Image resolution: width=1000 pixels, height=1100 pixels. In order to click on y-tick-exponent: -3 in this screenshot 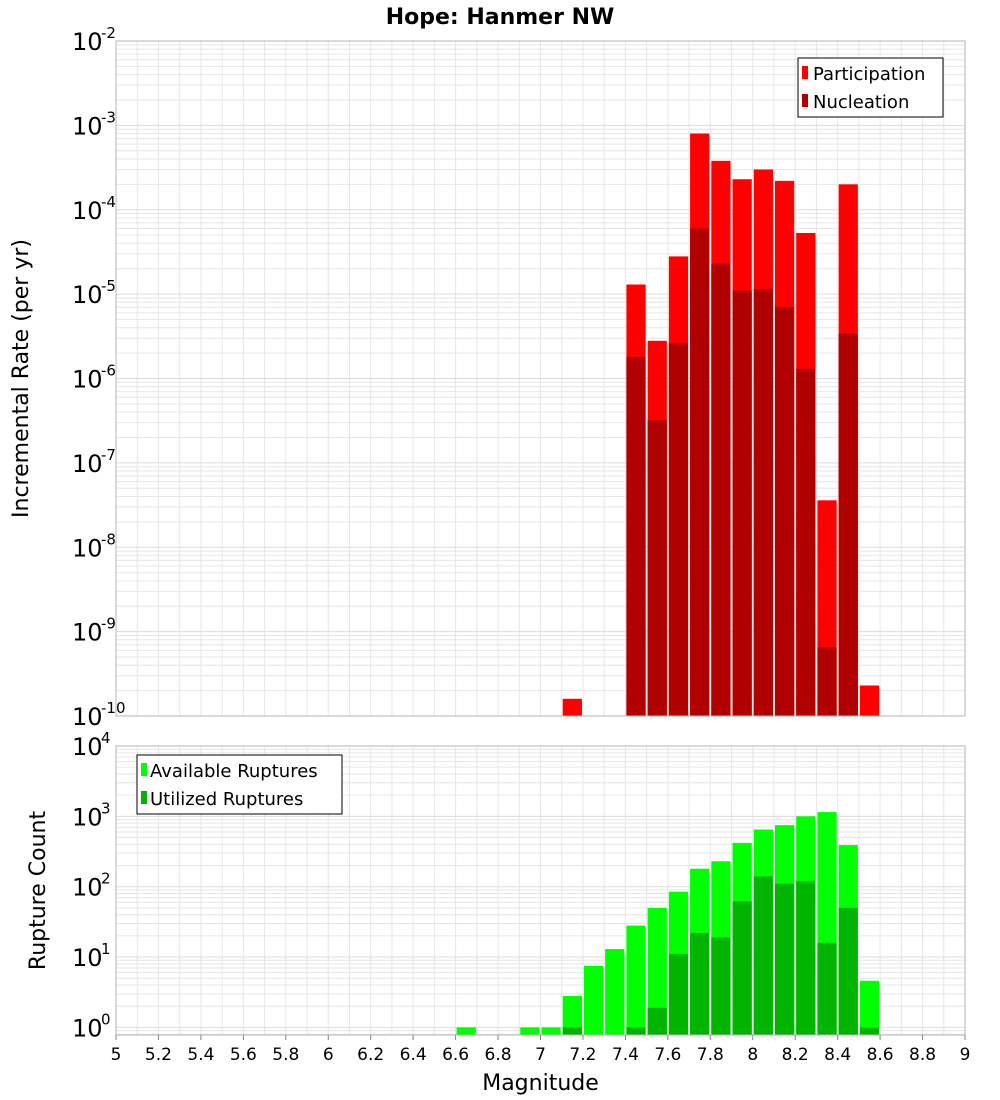, I will do `click(108, 117)`.